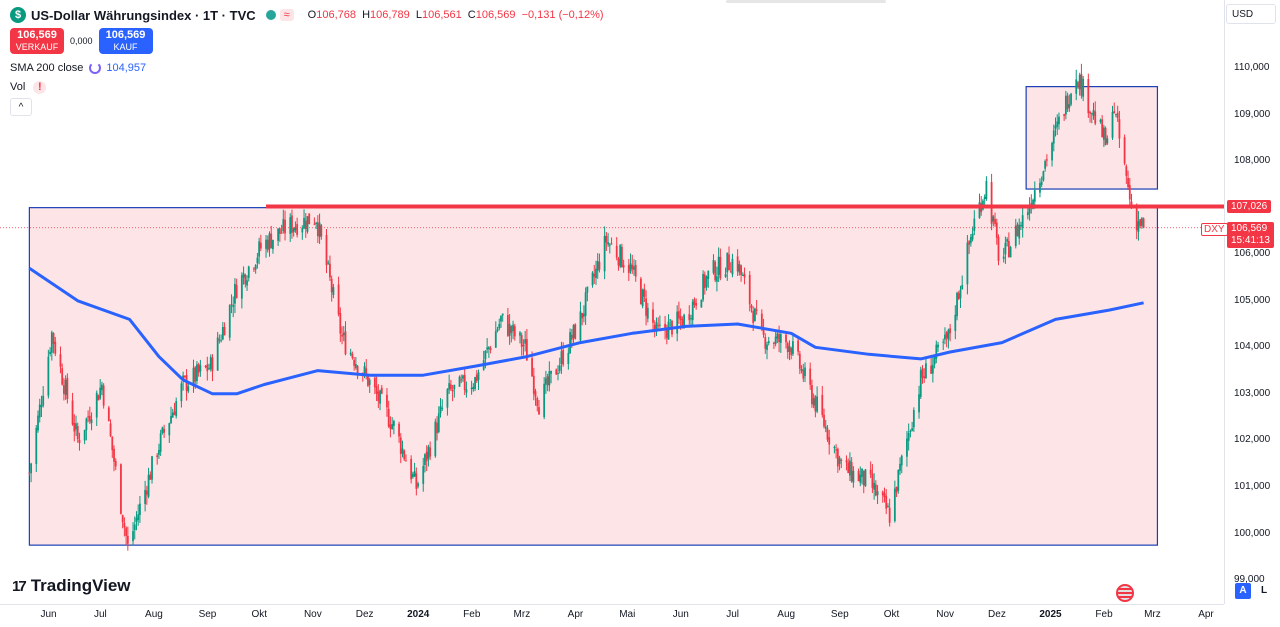 The width and height of the screenshot is (1280, 627). I want to click on currency-selector: USD, so click(1251, 14).